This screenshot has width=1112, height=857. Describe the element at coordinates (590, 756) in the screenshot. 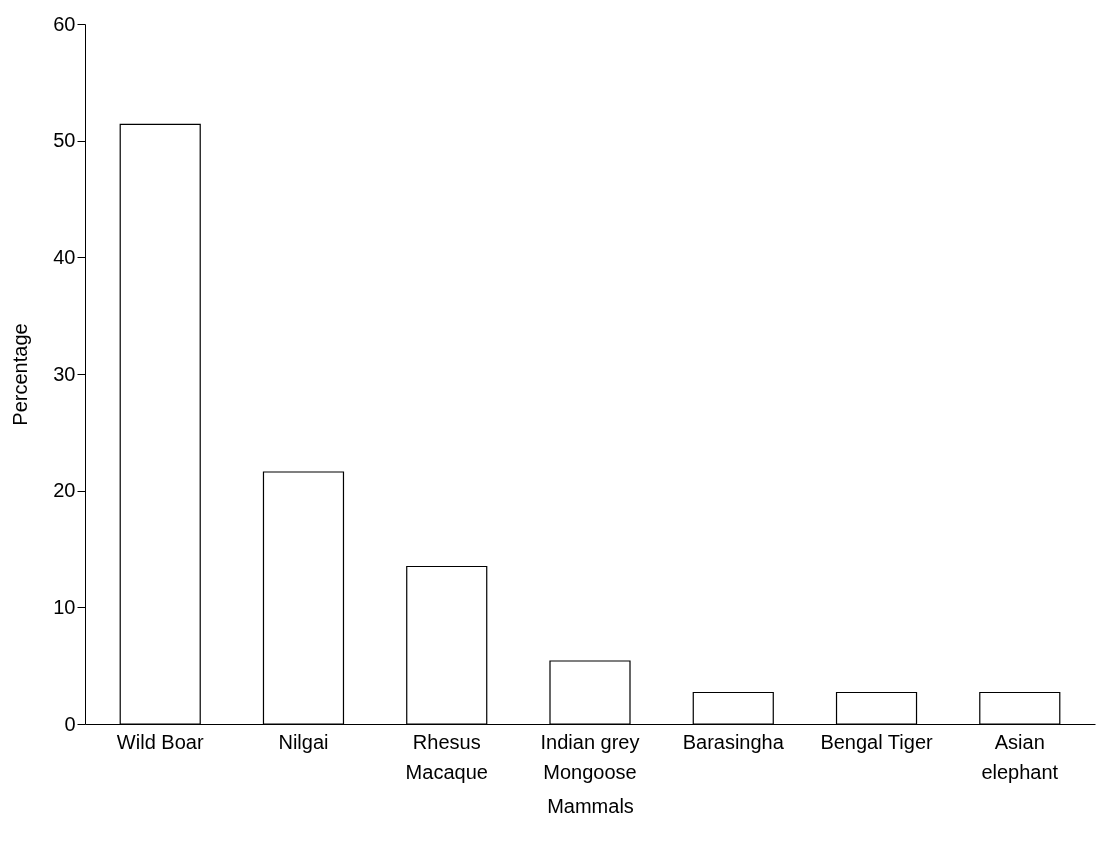

I see `x-tick-label: Indian grey Mongoose` at that location.